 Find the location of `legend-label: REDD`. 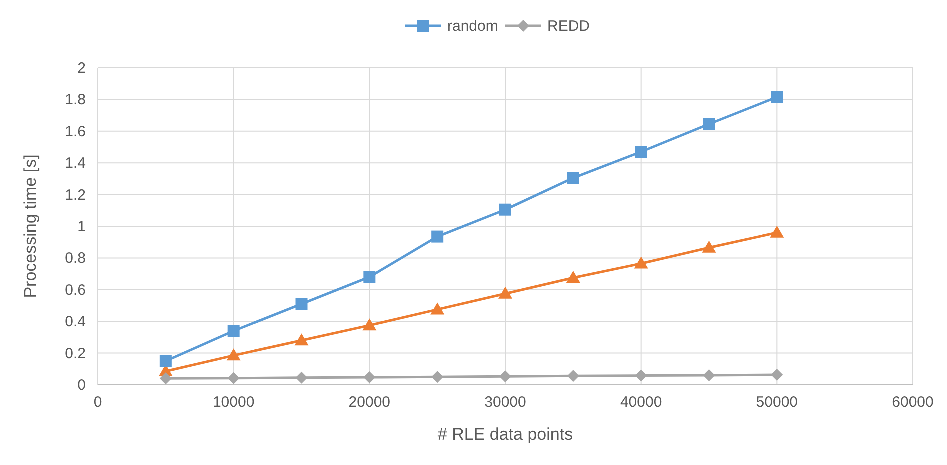

legend-label: REDD is located at coordinates (569, 26).